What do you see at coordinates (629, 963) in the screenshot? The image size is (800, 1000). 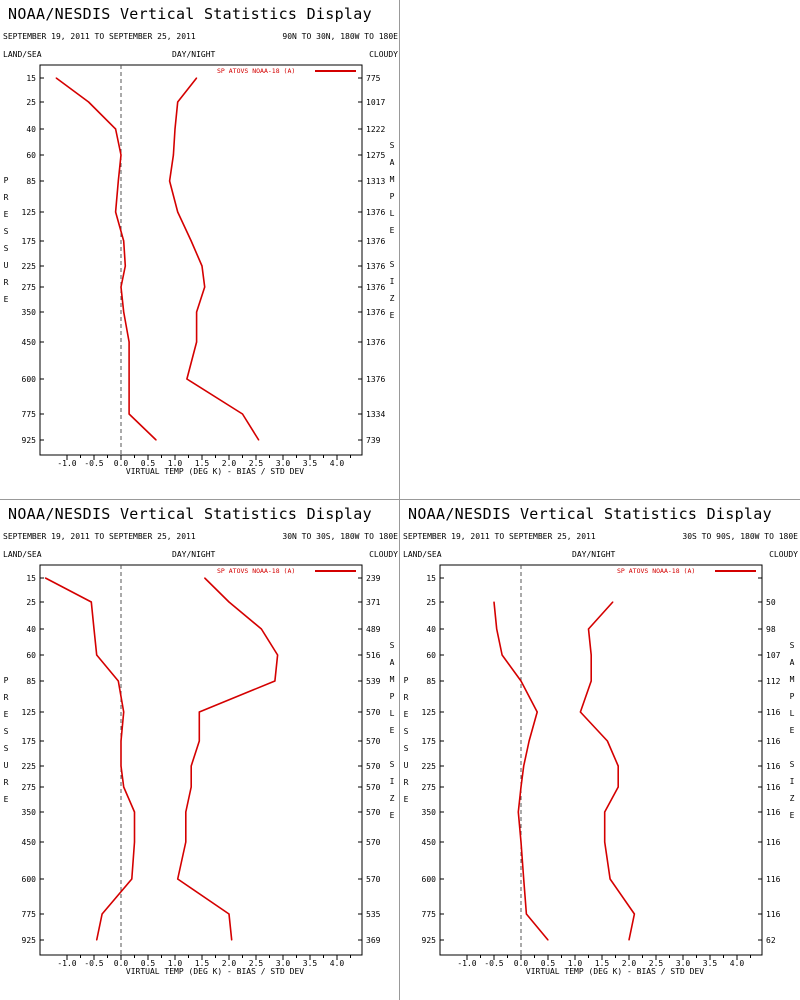 I see `x-tick-label: 2.0` at bounding box center [629, 963].